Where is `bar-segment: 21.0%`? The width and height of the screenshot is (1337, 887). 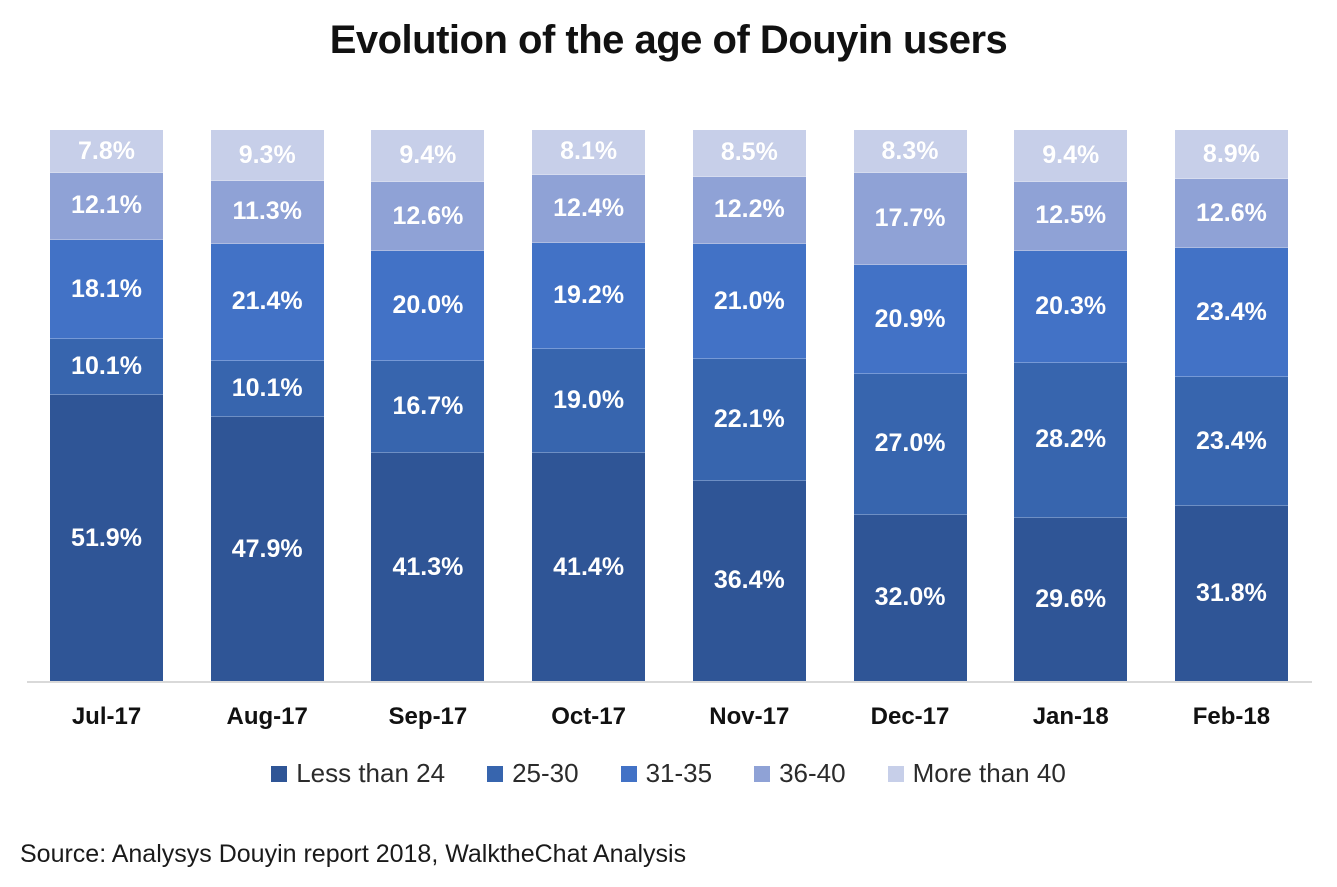 bar-segment: 21.0% is located at coordinates (749, 301).